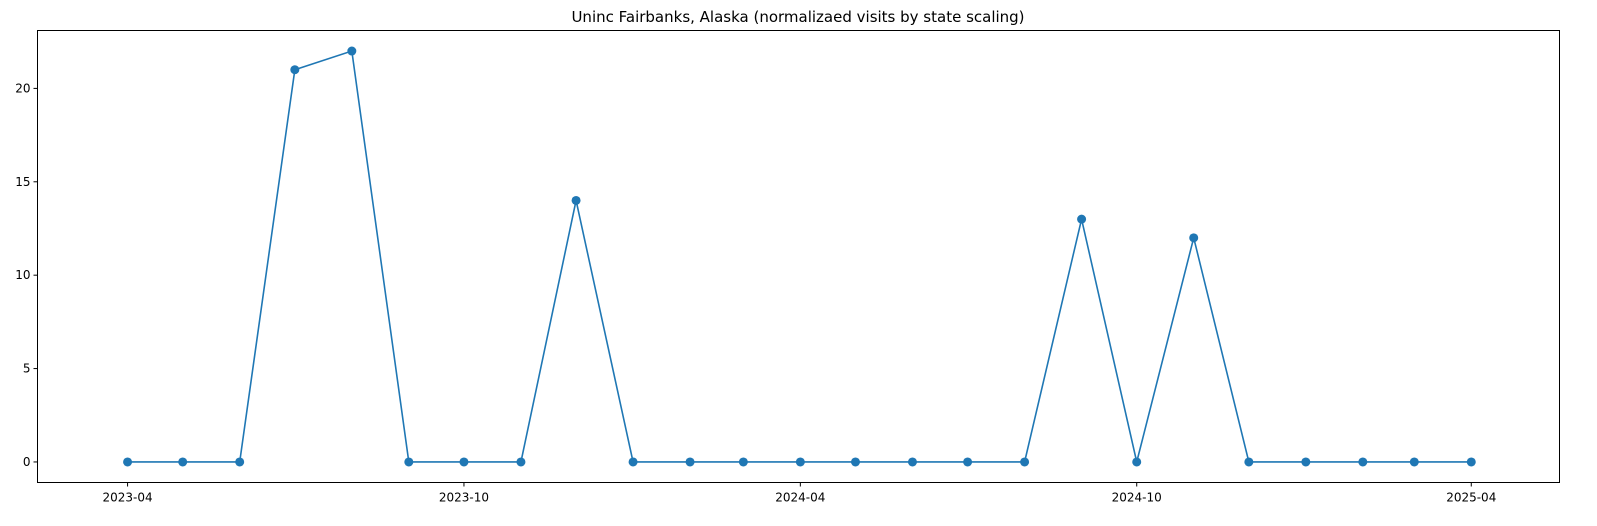 The width and height of the screenshot is (1597, 526). What do you see at coordinates (22, 88) in the screenshot?
I see `y-tick-label: 20` at bounding box center [22, 88].